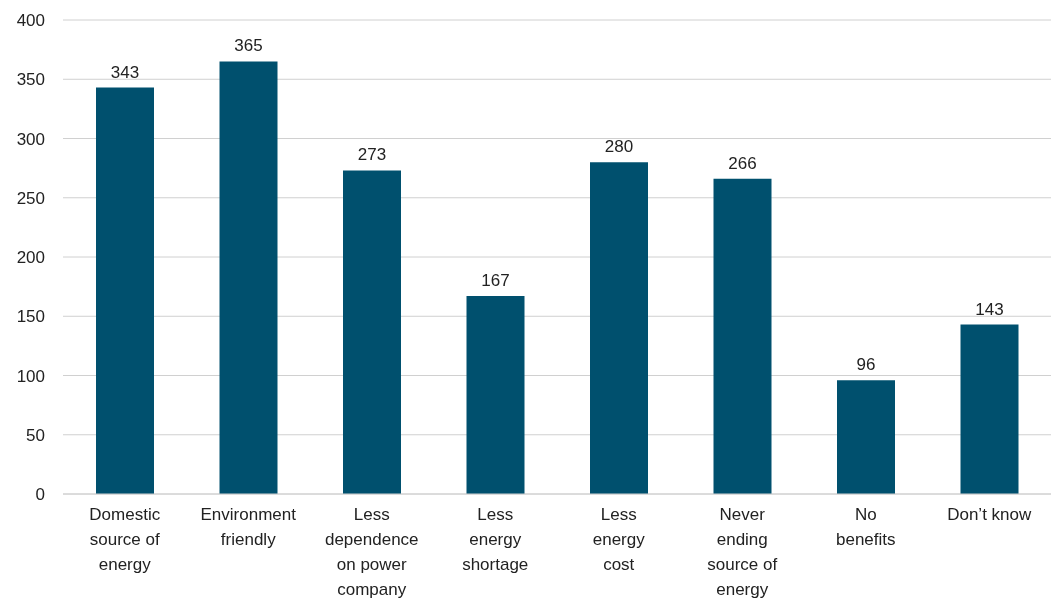  I want to click on y-tick-label: 350, so click(30, 80).